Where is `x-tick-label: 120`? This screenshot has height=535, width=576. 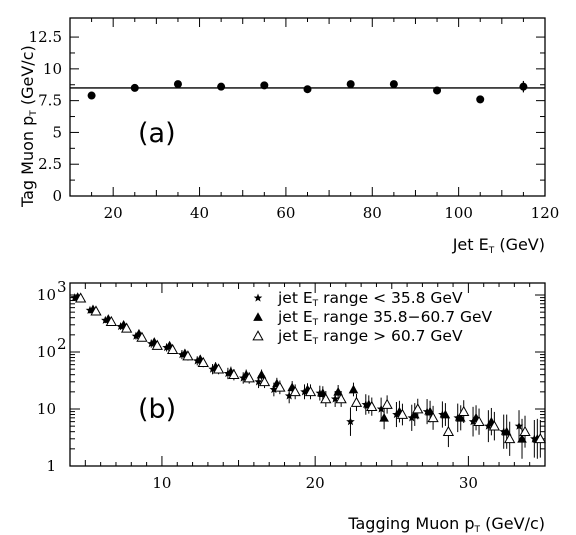
x-tick-label: 120 is located at coordinates (545, 213).